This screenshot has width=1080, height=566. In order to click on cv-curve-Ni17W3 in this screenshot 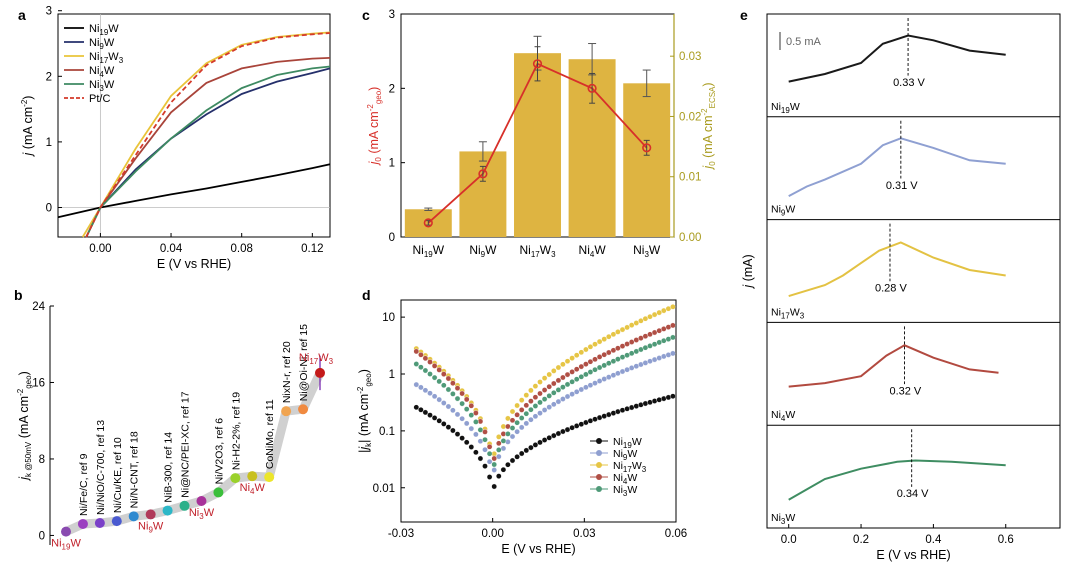, I will do `click(897, 269)`.